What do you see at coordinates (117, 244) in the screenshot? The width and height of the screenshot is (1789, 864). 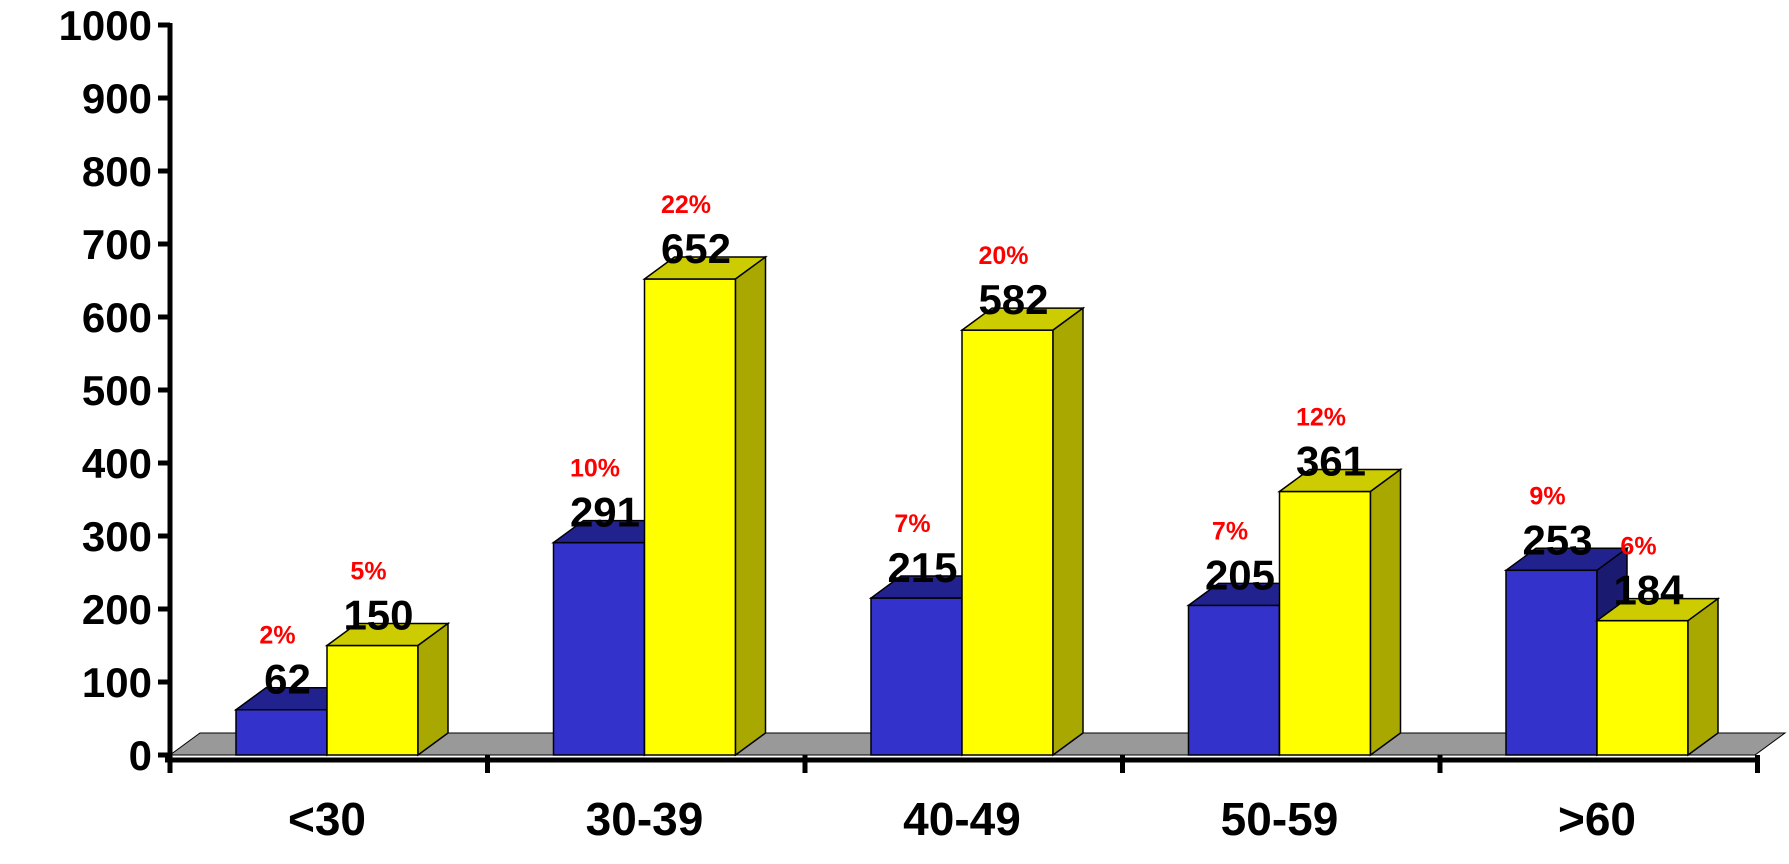 I see `y-tick-label: 700` at bounding box center [117, 244].